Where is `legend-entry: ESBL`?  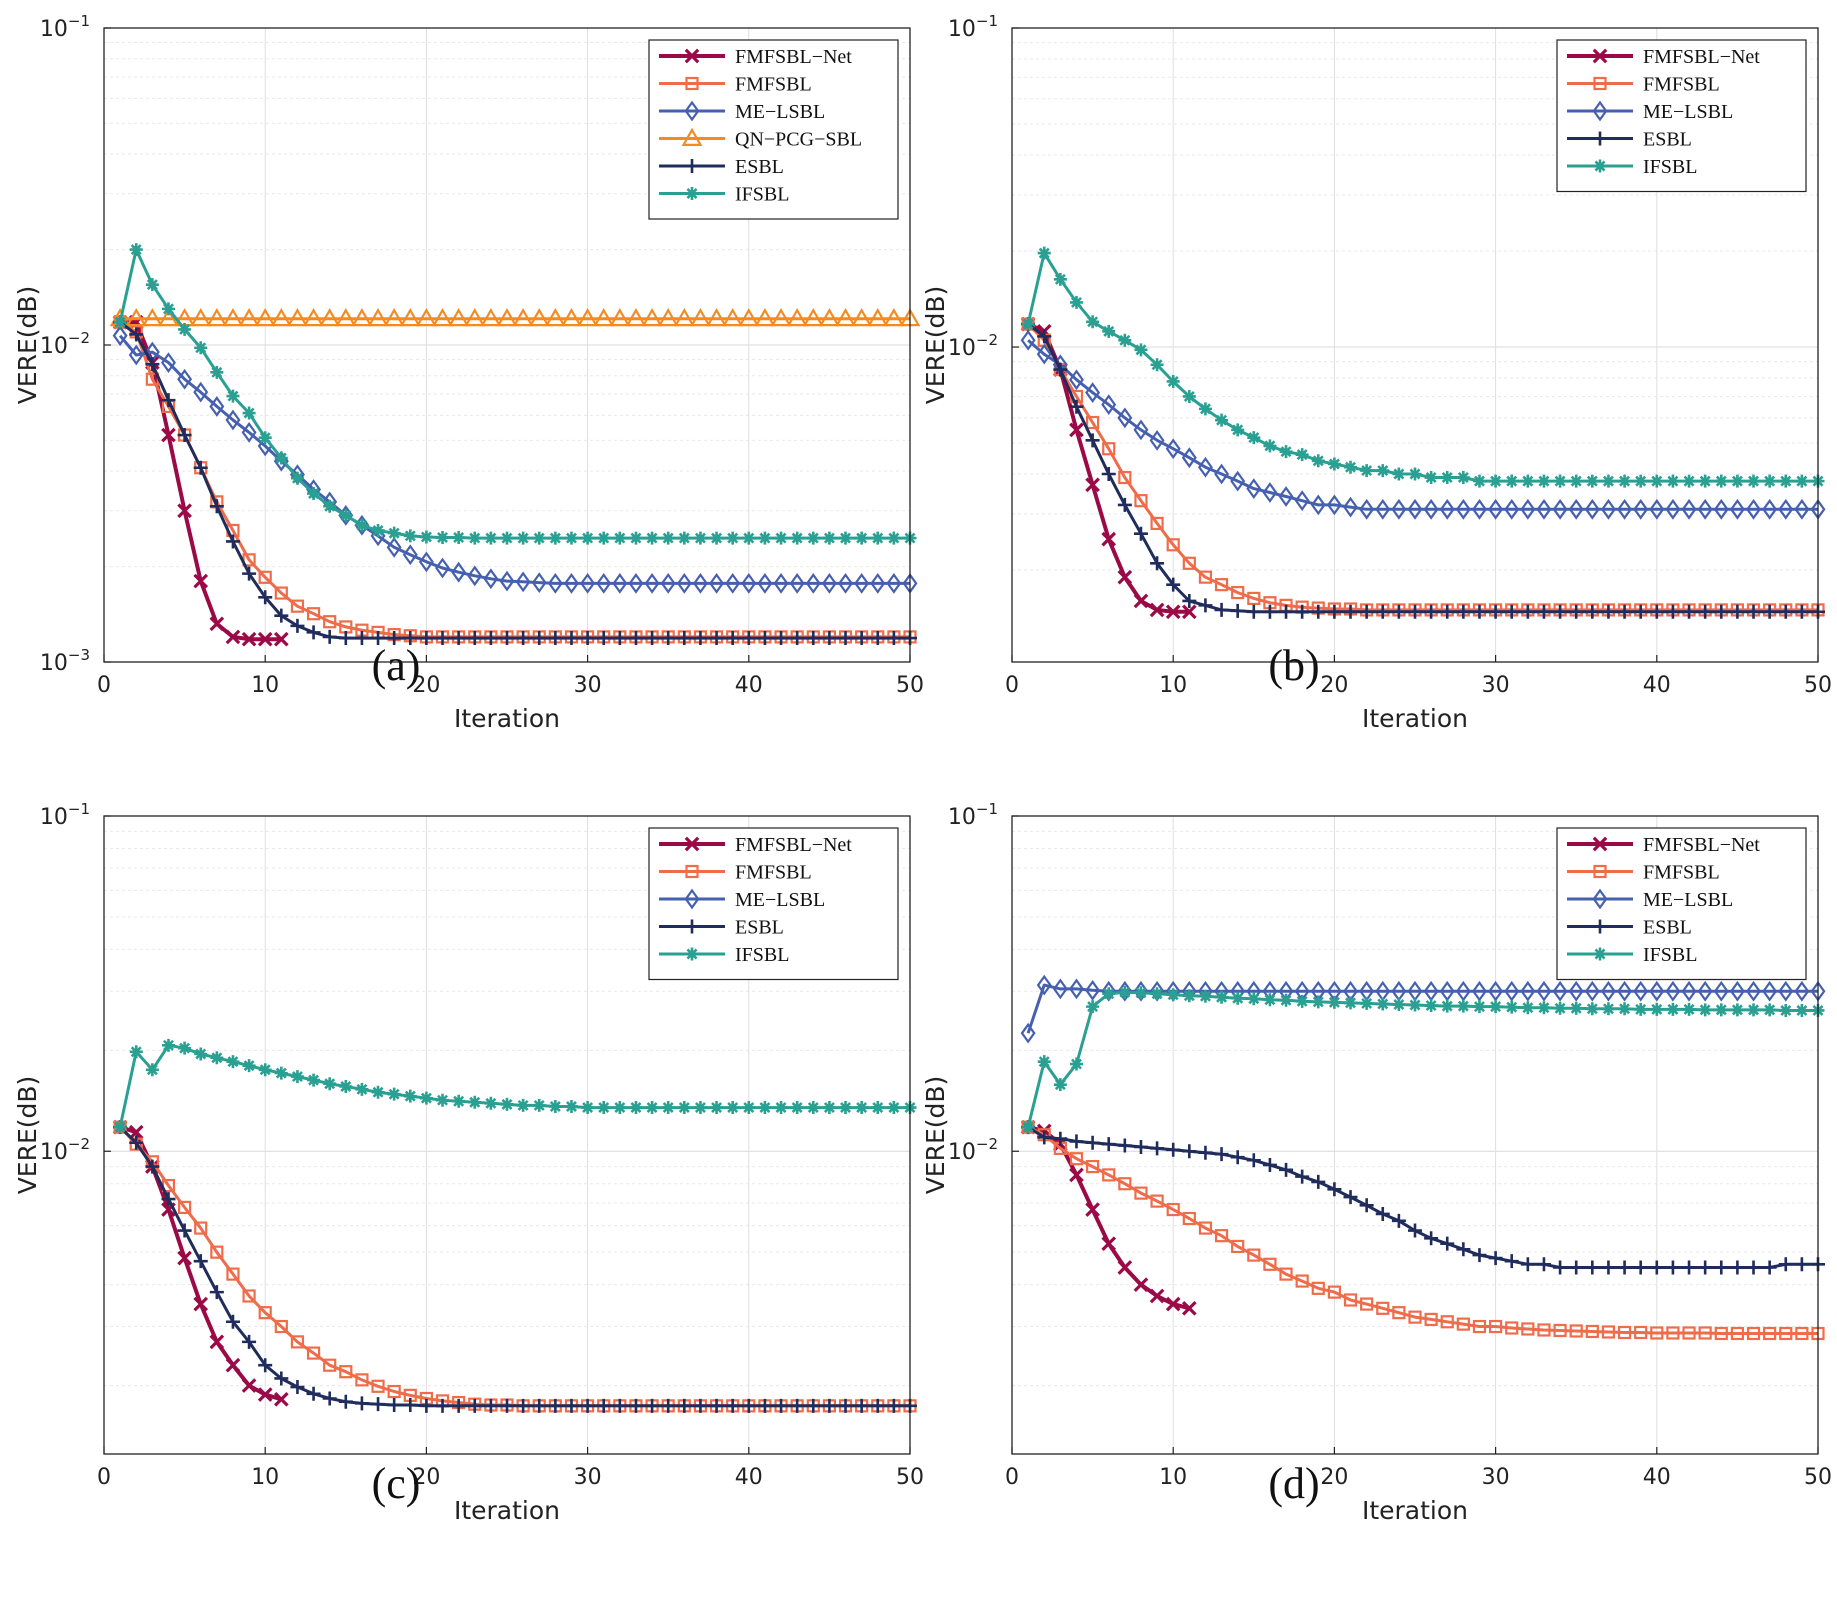
legend-entry: ESBL is located at coordinates (1629, 140).